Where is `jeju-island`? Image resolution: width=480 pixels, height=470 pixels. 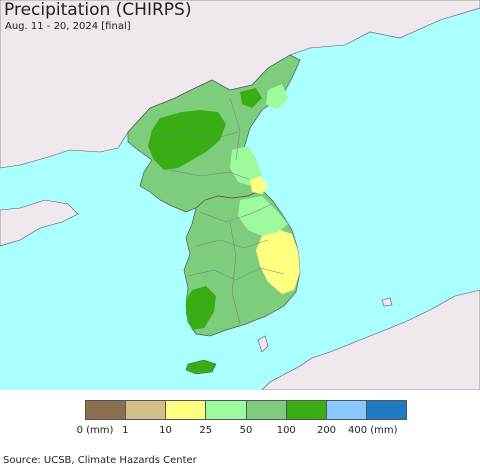 jeju-island is located at coordinates (201, 367).